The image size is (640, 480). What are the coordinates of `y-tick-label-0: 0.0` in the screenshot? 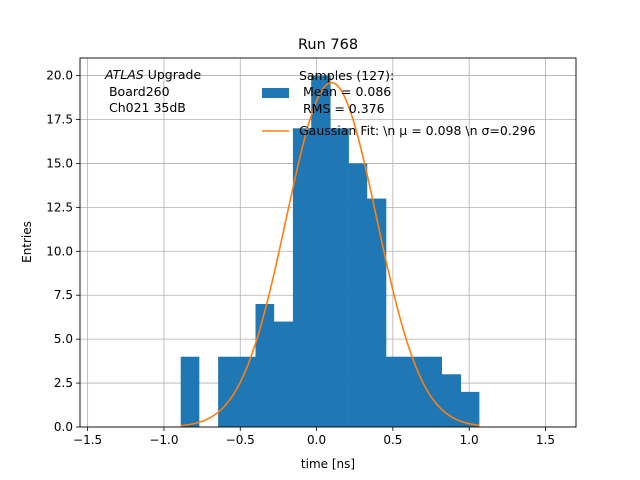 It's located at (63, 427).